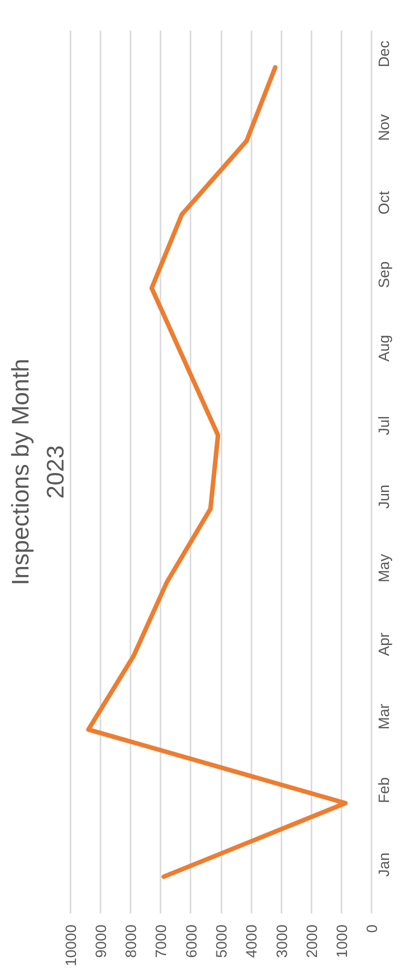  I want to click on x-tick-label: 0, so click(373, 928).